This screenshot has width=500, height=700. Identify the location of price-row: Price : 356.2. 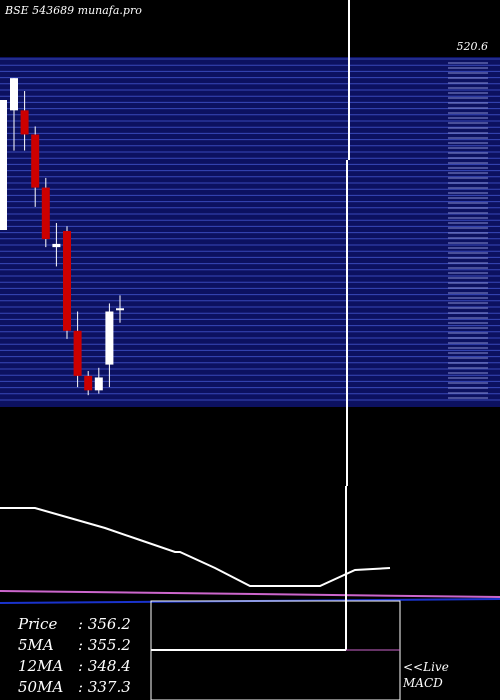
(74, 624).